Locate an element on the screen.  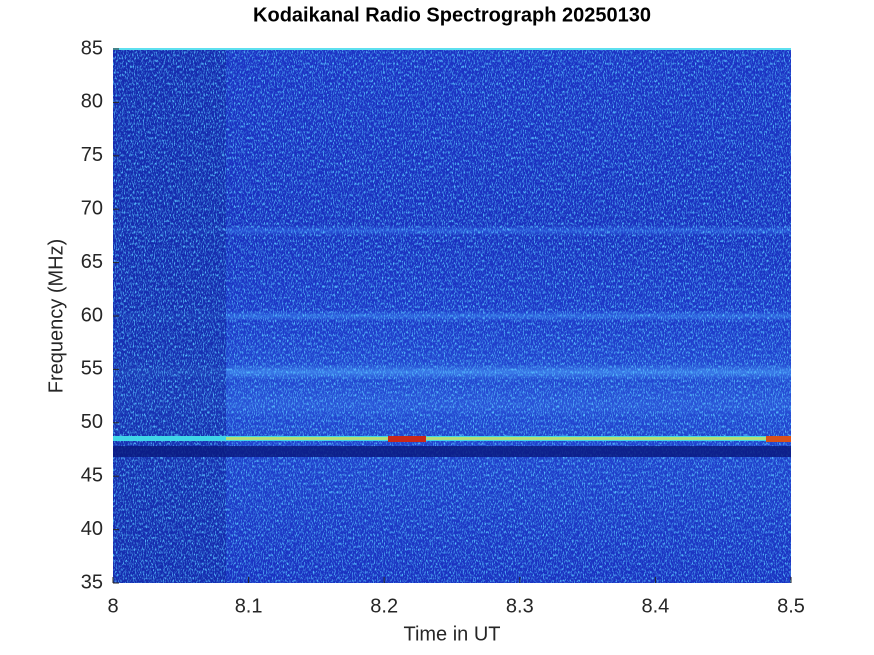
y-axis-label: Frequency (MHz) is located at coordinates (56, 316).